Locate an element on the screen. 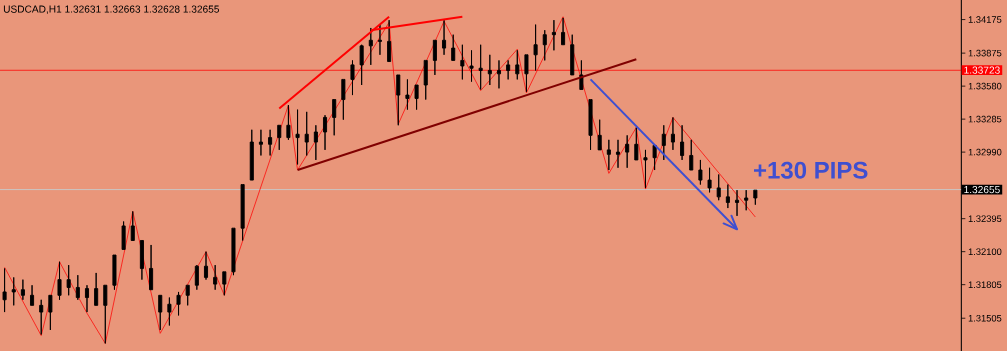 The height and width of the screenshot is (351, 1007). y-tick-label: 1.32990 is located at coordinates (985, 152).